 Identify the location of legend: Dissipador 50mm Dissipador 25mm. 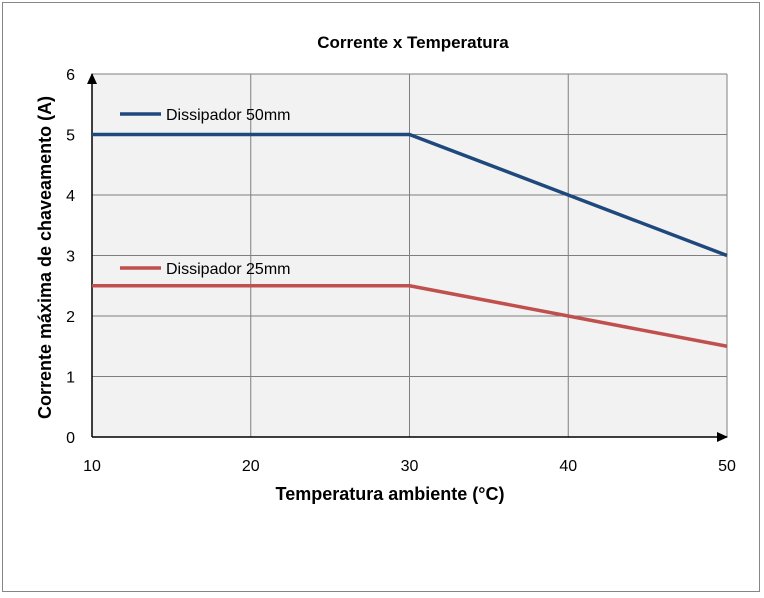
(205, 192).